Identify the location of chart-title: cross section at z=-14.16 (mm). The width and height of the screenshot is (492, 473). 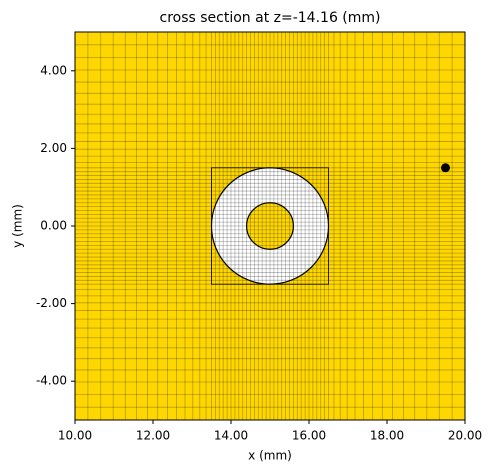
(270, 18).